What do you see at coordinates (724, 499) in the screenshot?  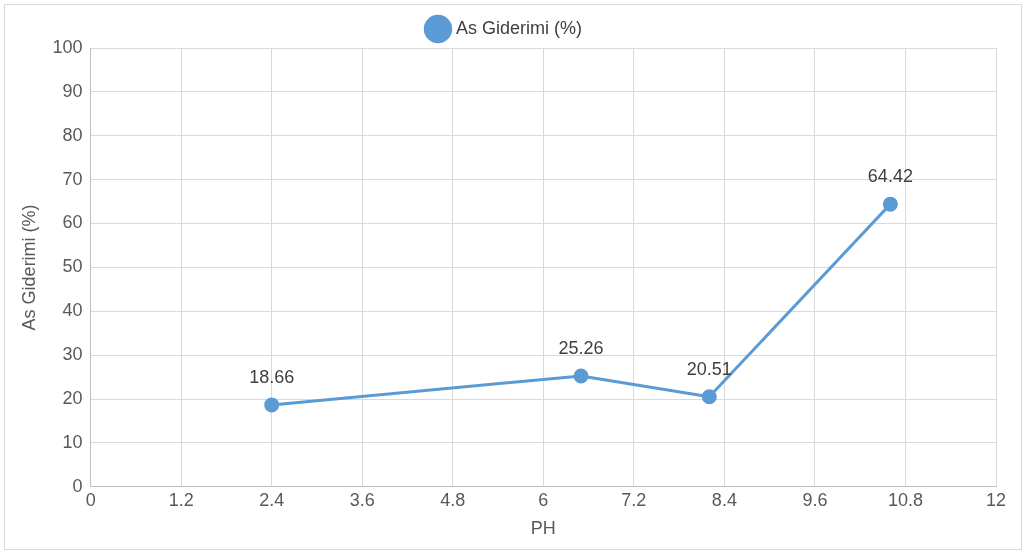 I see `x-tick-label: 8.4` at bounding box center [724, 499].